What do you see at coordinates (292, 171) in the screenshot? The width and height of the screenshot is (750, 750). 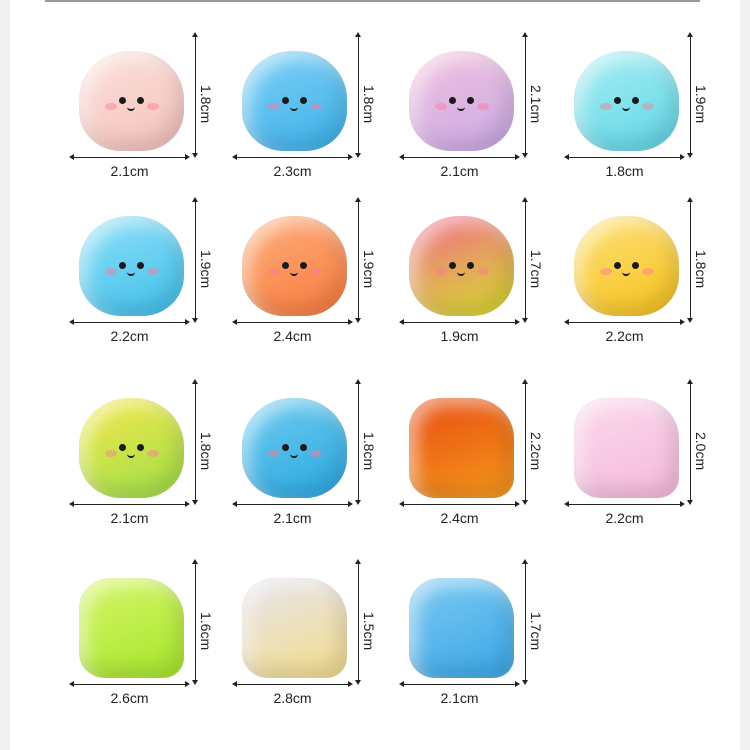 I see `width-label: 2.3cm` at bounding box center [292, 171].